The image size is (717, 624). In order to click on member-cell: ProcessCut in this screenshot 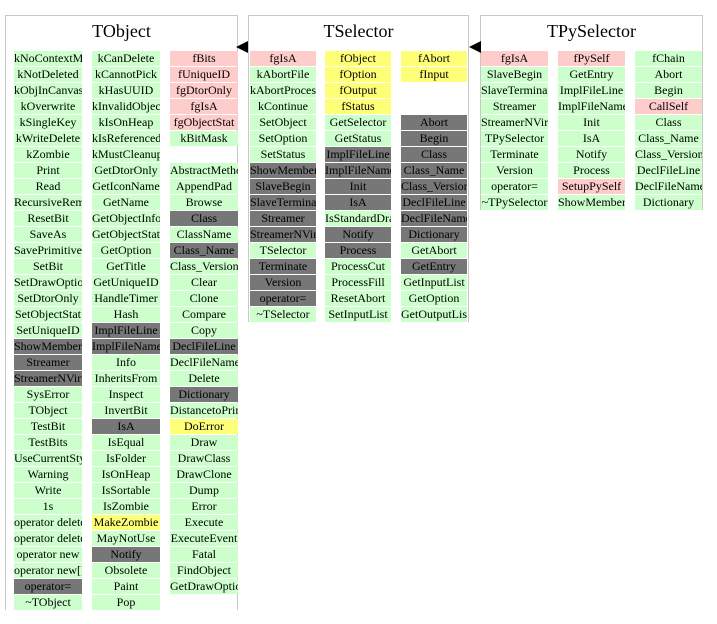, I will do `click(358, 266)`.